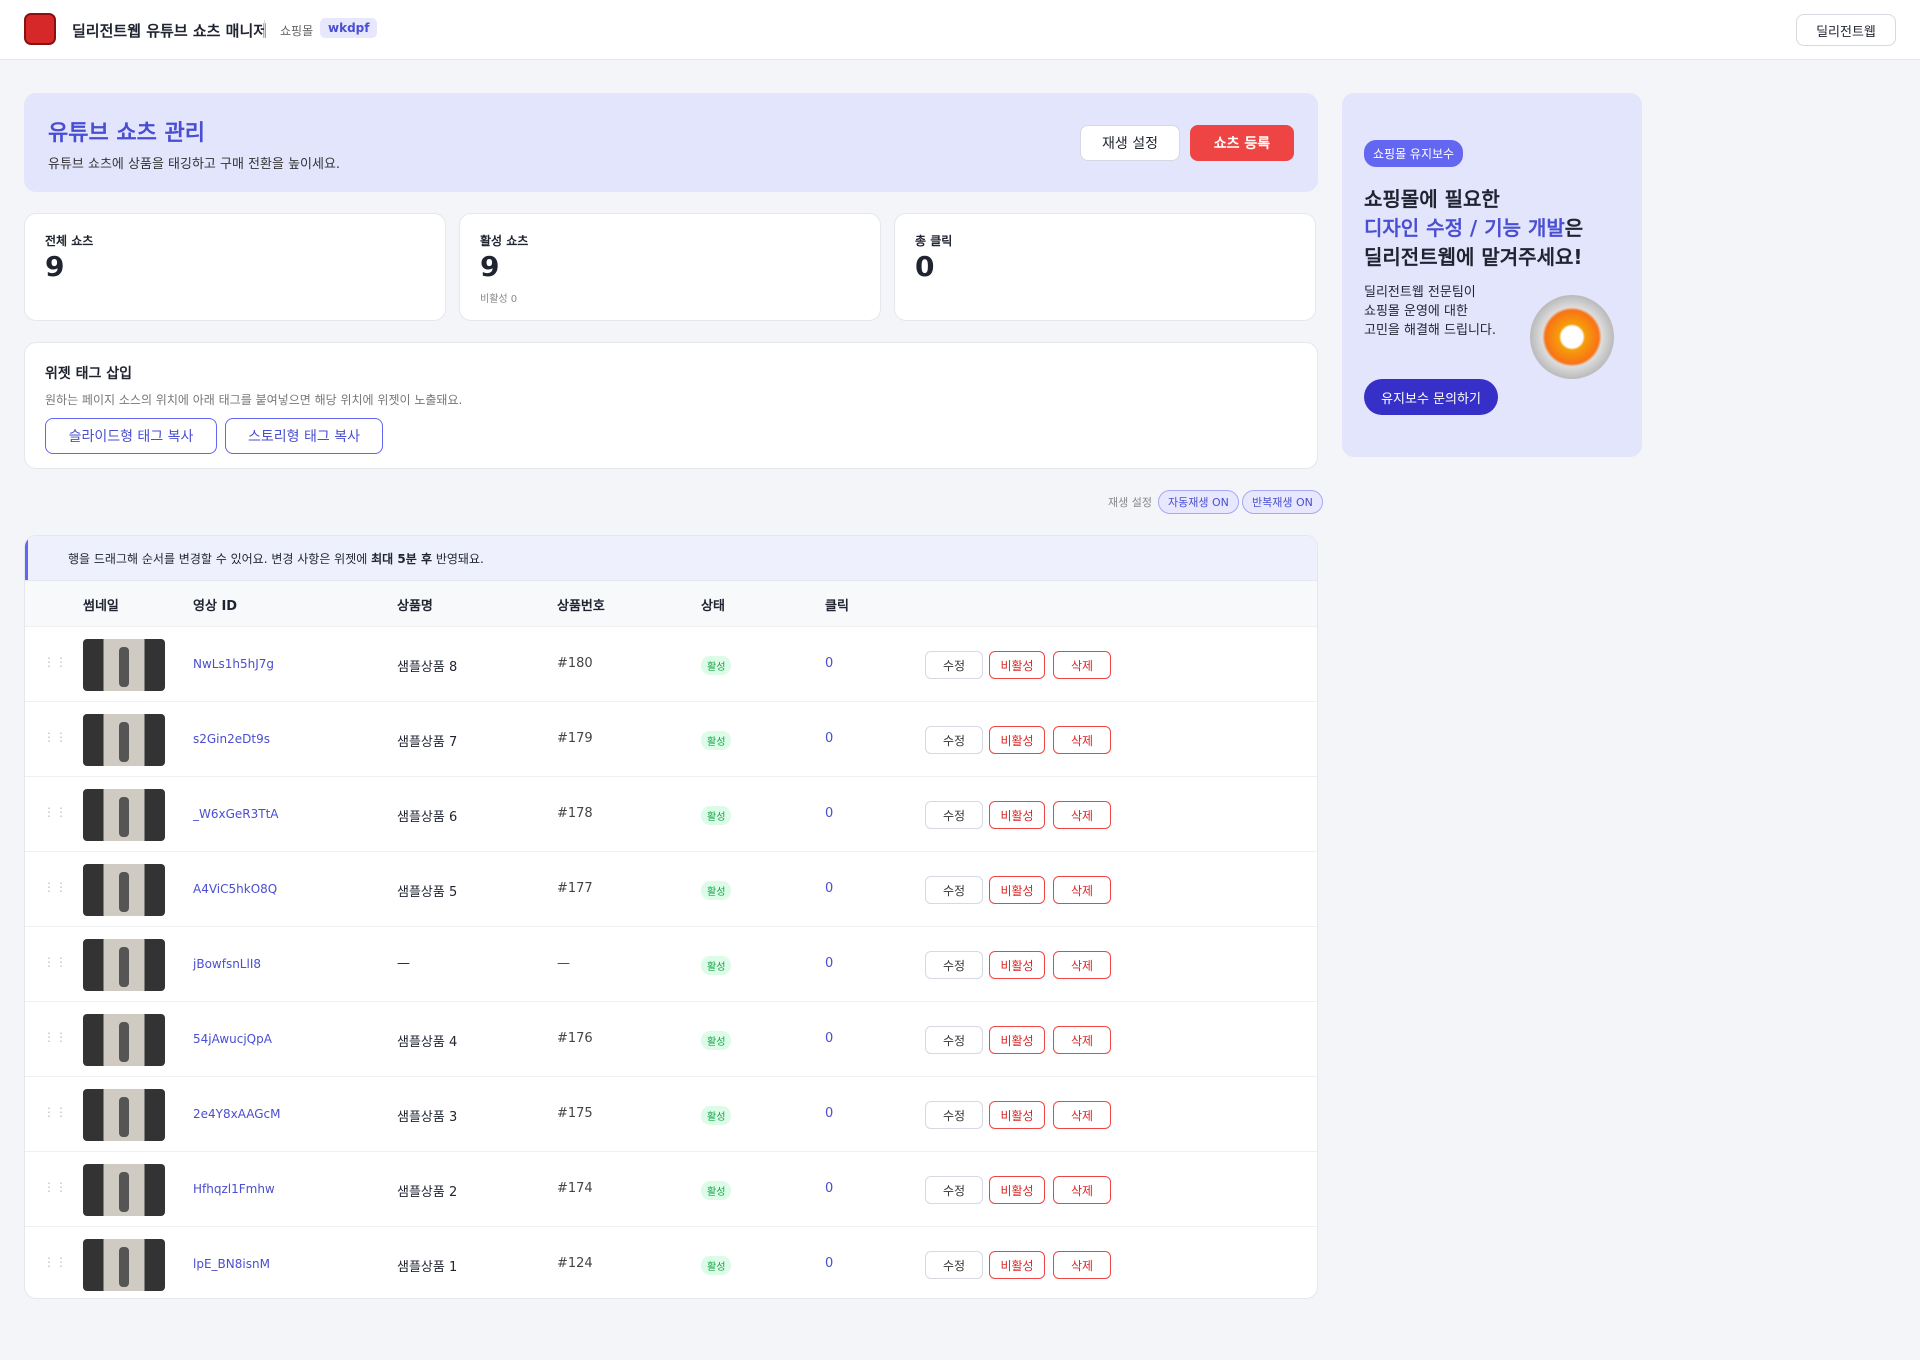 The height and width of the screenshot is (1360, 1920). I want to click on product-name: 샘플상품 3, so click(427, 1117).